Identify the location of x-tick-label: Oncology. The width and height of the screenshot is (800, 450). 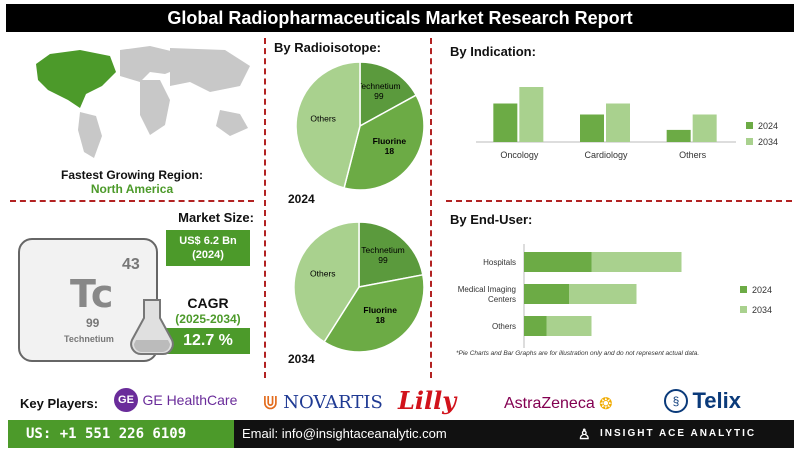
(519, 155).